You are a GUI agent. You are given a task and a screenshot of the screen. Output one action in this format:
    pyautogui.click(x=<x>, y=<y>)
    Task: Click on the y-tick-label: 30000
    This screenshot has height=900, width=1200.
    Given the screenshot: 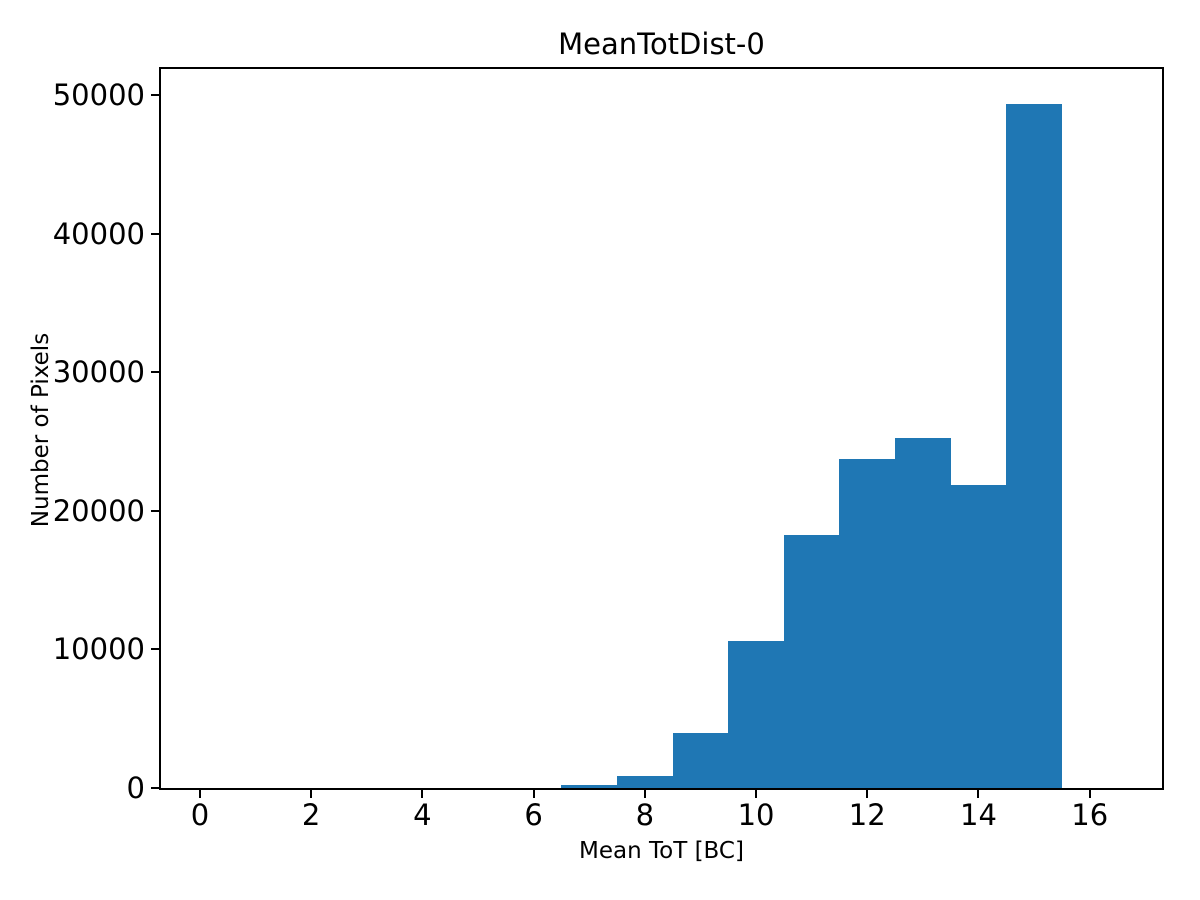 What is the action you would take?
    pyautogui.click(x=98, y=372)
    